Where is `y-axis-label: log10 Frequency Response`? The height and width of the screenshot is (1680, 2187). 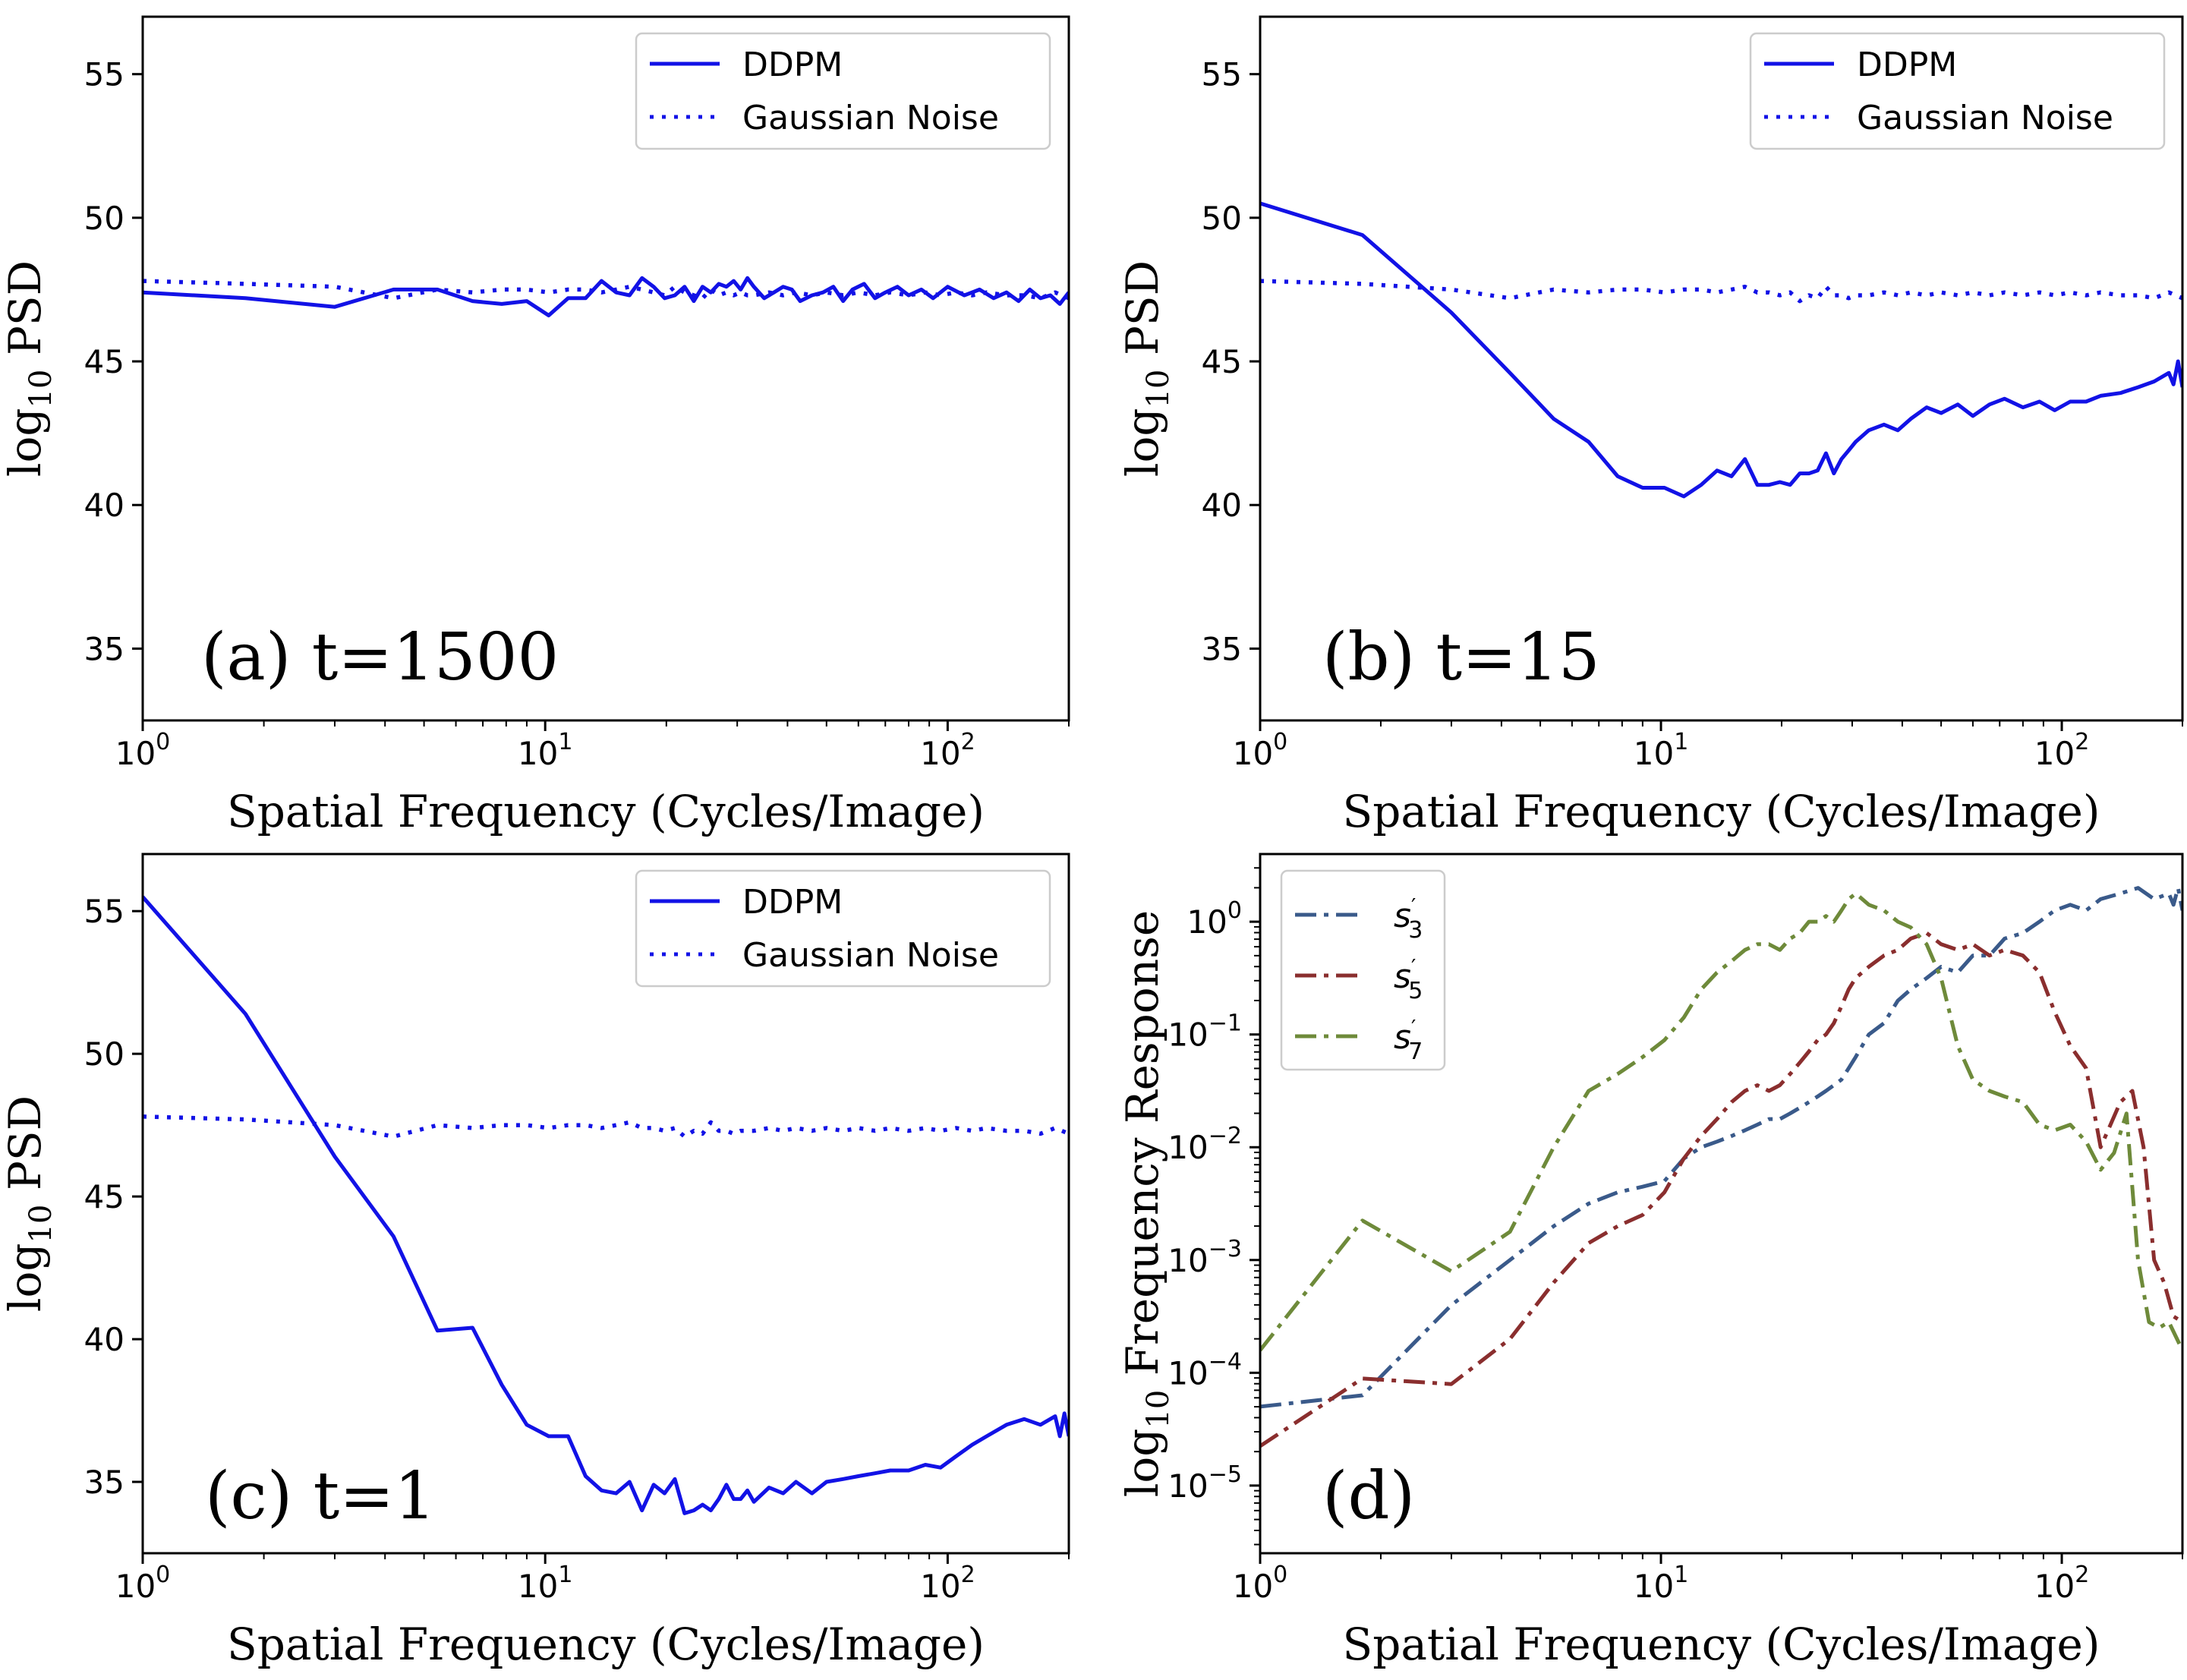
y-axis-label: log10 Frequency Response is located at coordinates (1146, 1203).